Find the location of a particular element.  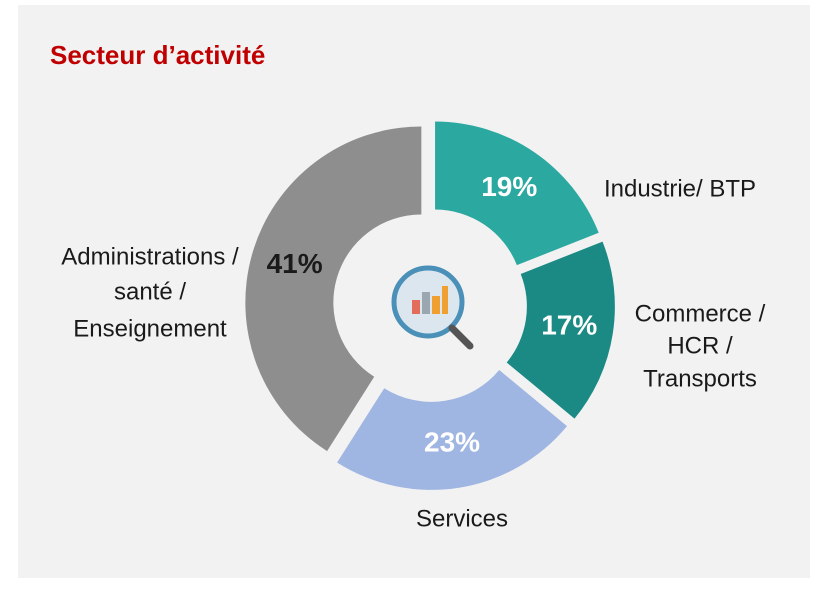

value-label: 23% is located at coordinates (452, 442).